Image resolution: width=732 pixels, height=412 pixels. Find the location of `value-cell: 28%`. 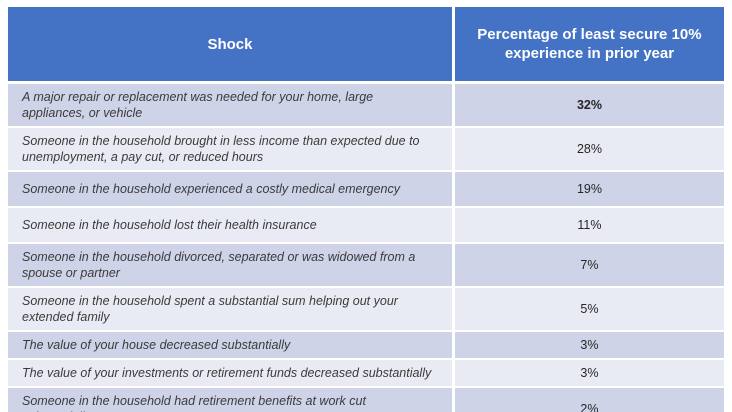

value-cell: 28% is located at coordinates (587, 150).